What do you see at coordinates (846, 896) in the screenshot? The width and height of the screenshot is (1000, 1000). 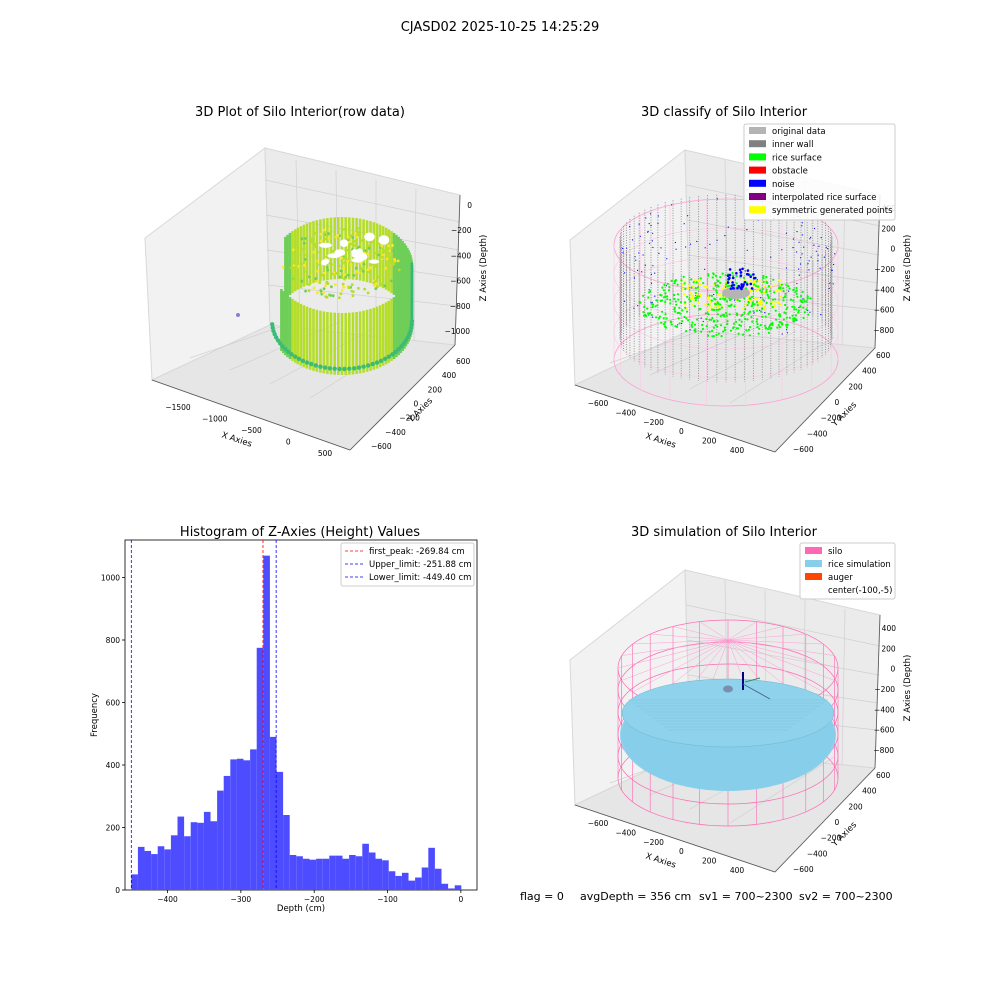 I see `status-sv2: sv2 = 700~2300` at bounding box center [846, 896].